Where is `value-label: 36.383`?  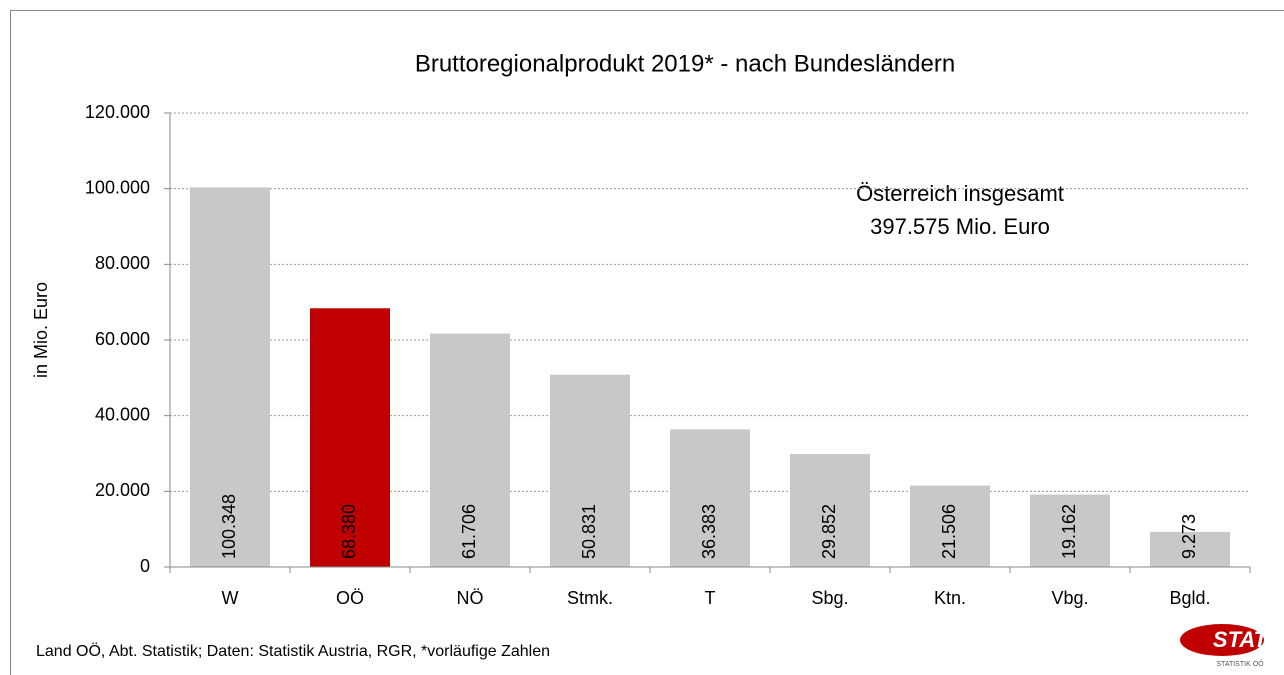
value-label: 36.383 is located at coordinates (709, 531).